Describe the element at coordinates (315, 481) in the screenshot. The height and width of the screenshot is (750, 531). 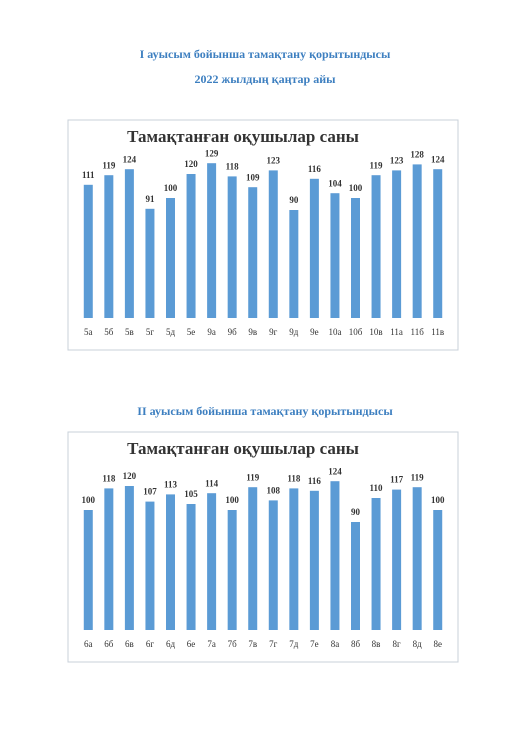
I see `value-label: 116` at that location.